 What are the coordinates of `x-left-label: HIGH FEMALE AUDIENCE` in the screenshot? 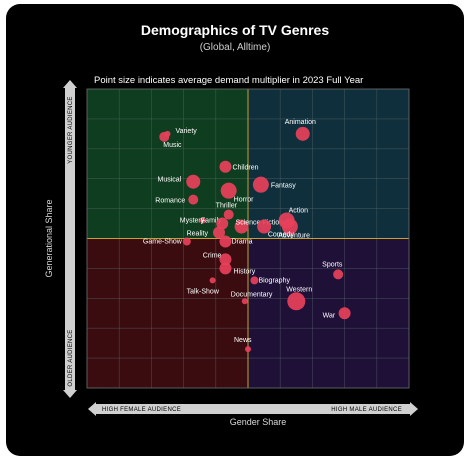 It's located at (141, 410).